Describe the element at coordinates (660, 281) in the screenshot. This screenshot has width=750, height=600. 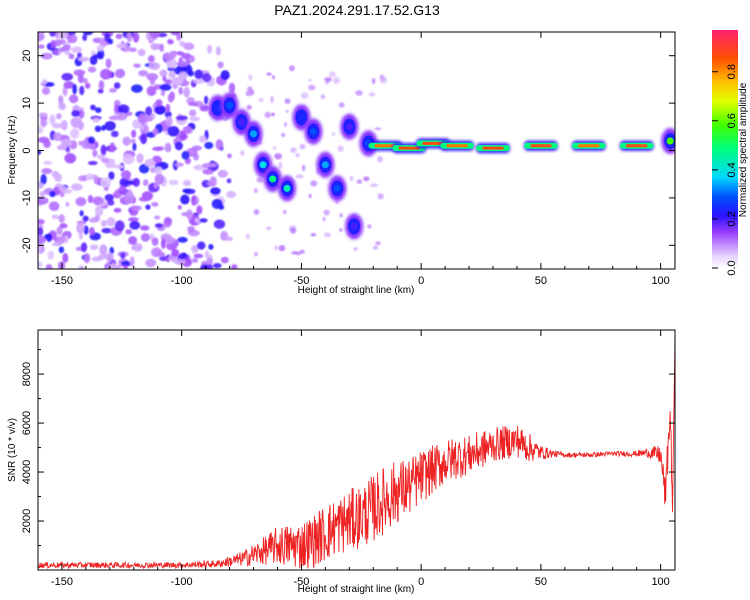
I see `spectrogram-x-tick-label: 100` at that location.